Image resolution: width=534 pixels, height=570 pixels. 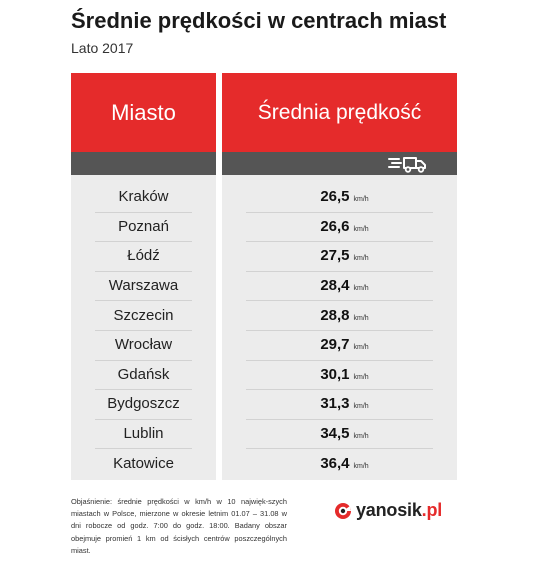 I want to click on table-row: Wrocław, so click(x=143, y=344).